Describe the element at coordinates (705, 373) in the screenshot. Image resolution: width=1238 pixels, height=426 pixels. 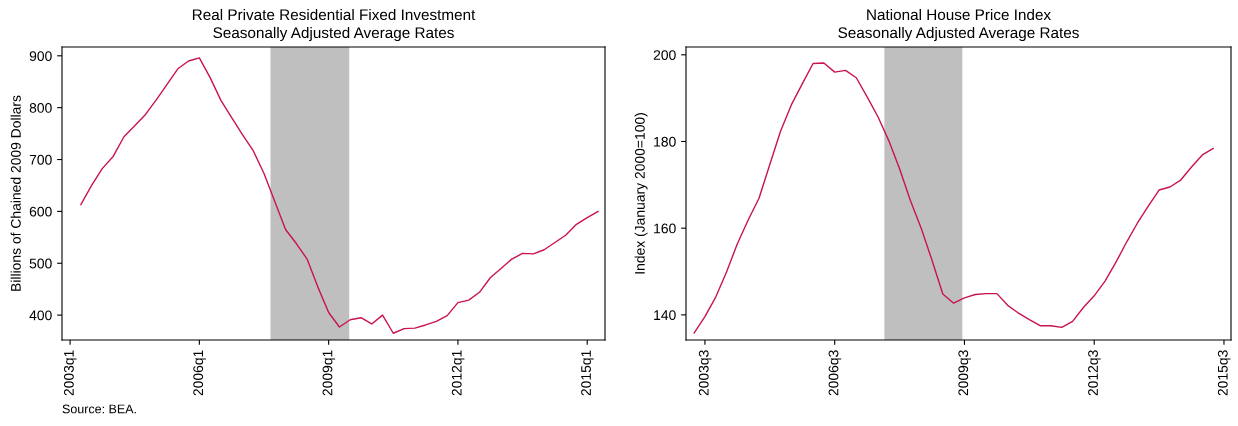
I see `x-tick-label: 2003q3` at that location.